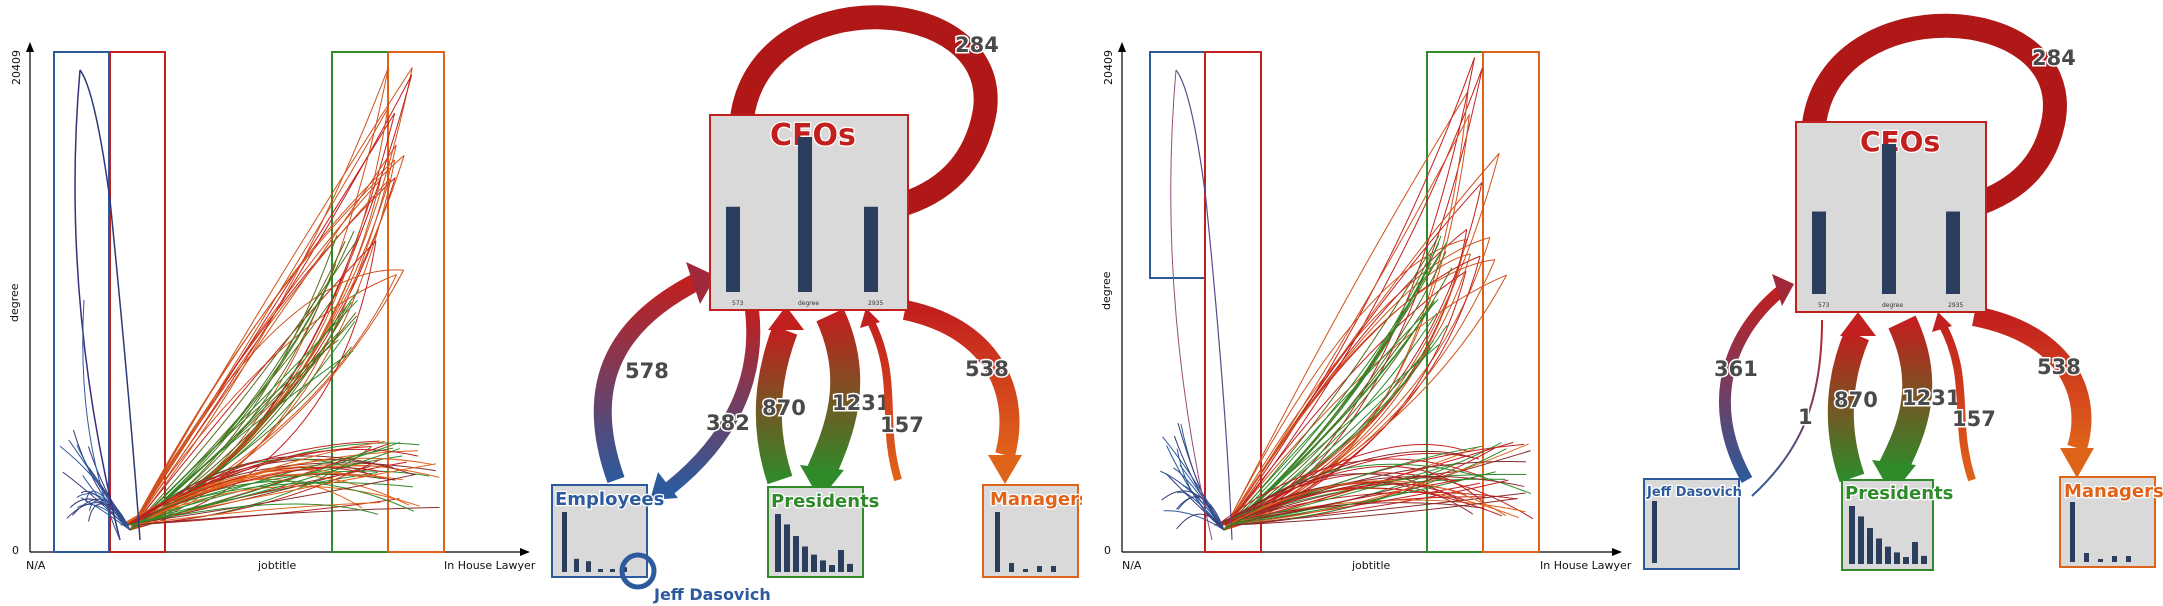  What do you see at coordinates (638, 571) in the screenshot?
I see `highlight-ring` at bounding box center [638, 571].